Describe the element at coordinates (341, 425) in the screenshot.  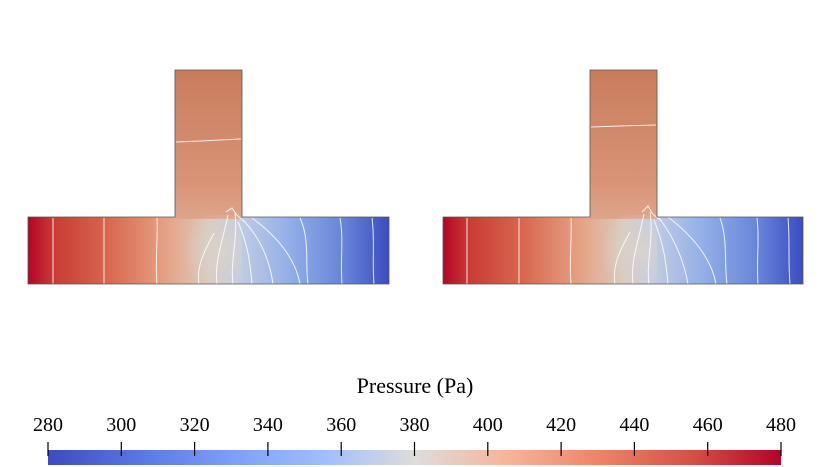
I see `colorbar-tick-label: 360` at that location.